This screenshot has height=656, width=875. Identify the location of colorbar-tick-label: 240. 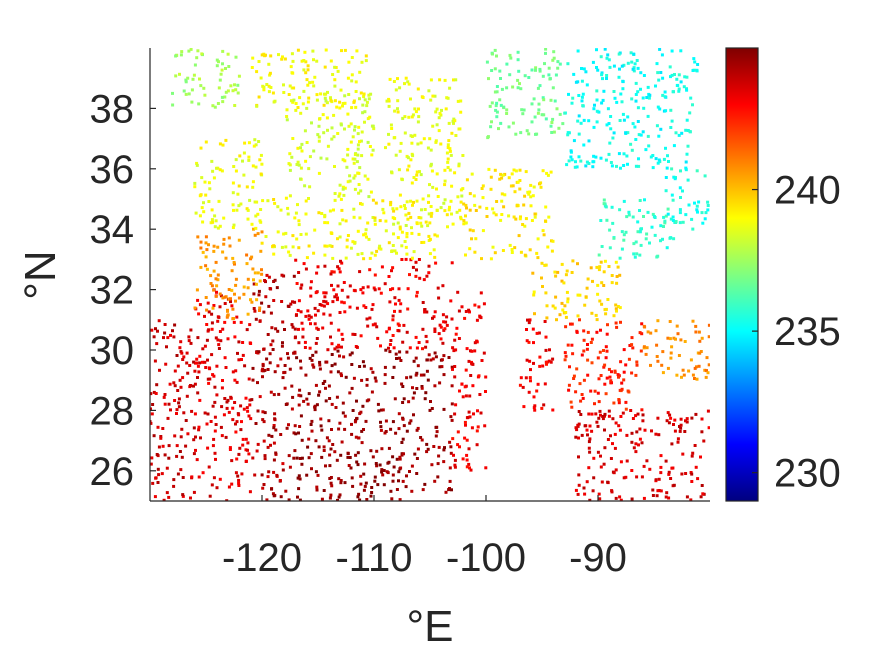
(807, 191).